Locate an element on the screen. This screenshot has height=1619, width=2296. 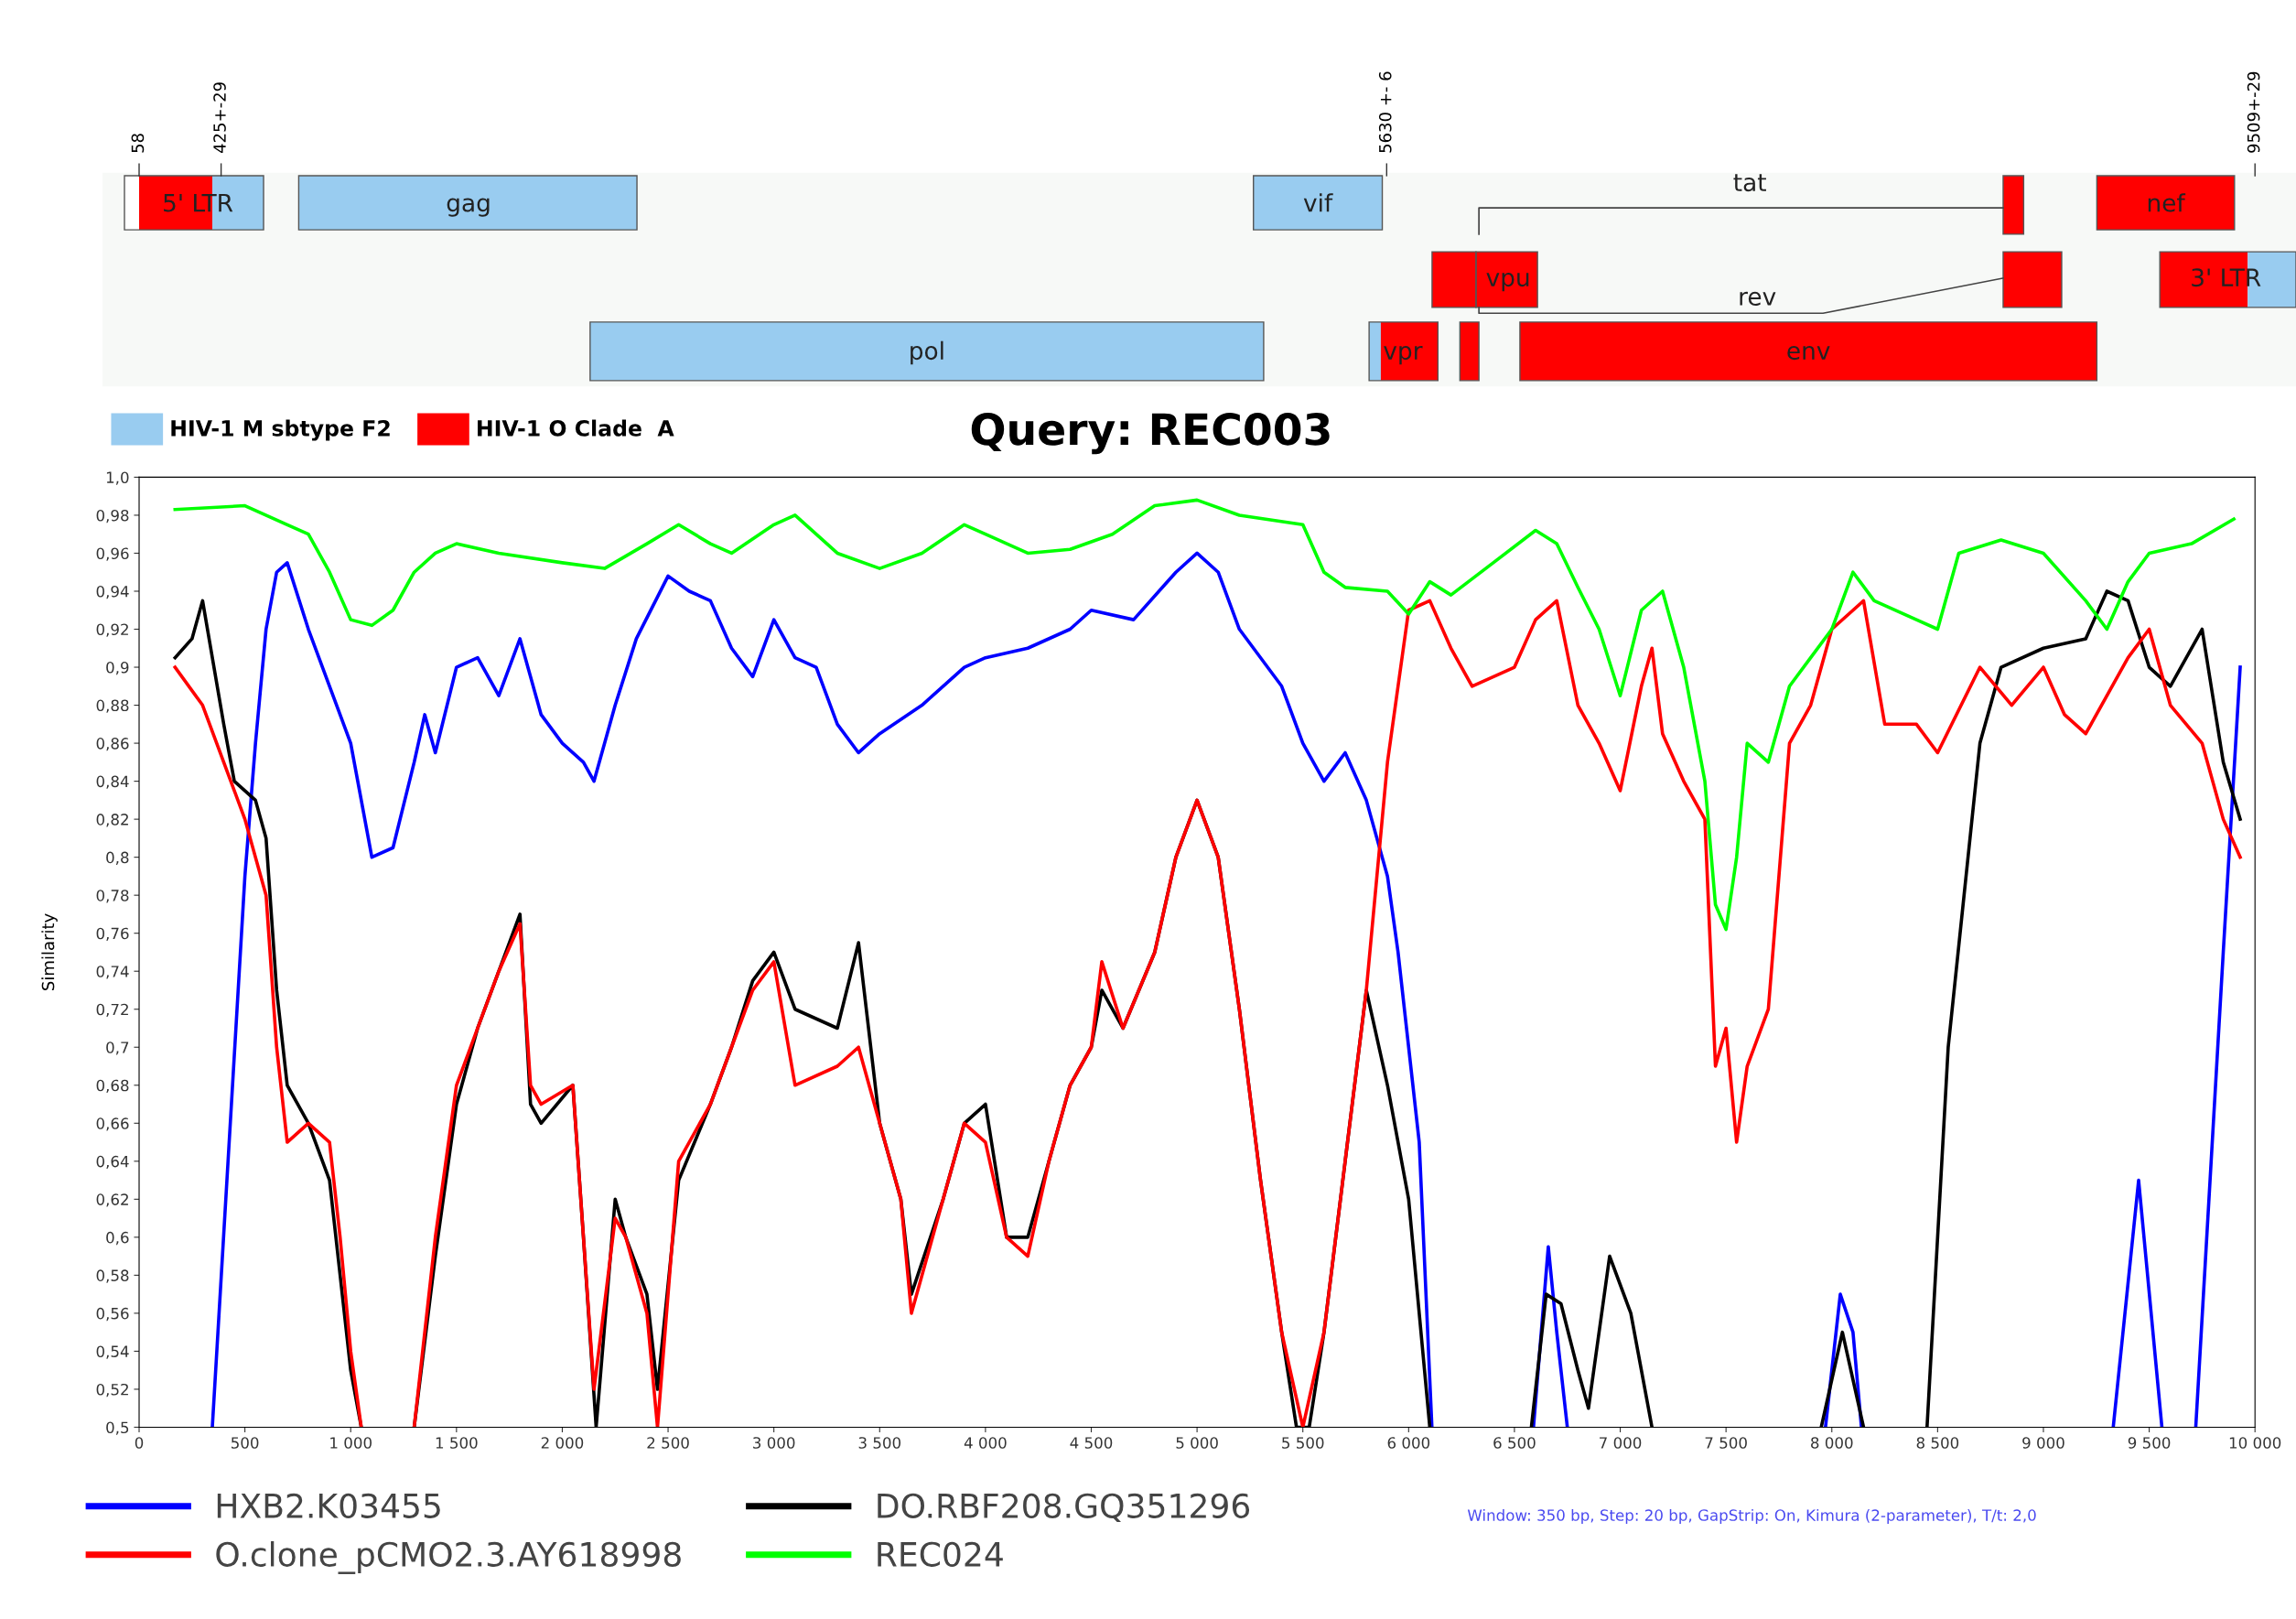
y-tick-label: 0,74 is located at coordinates (113, 973).